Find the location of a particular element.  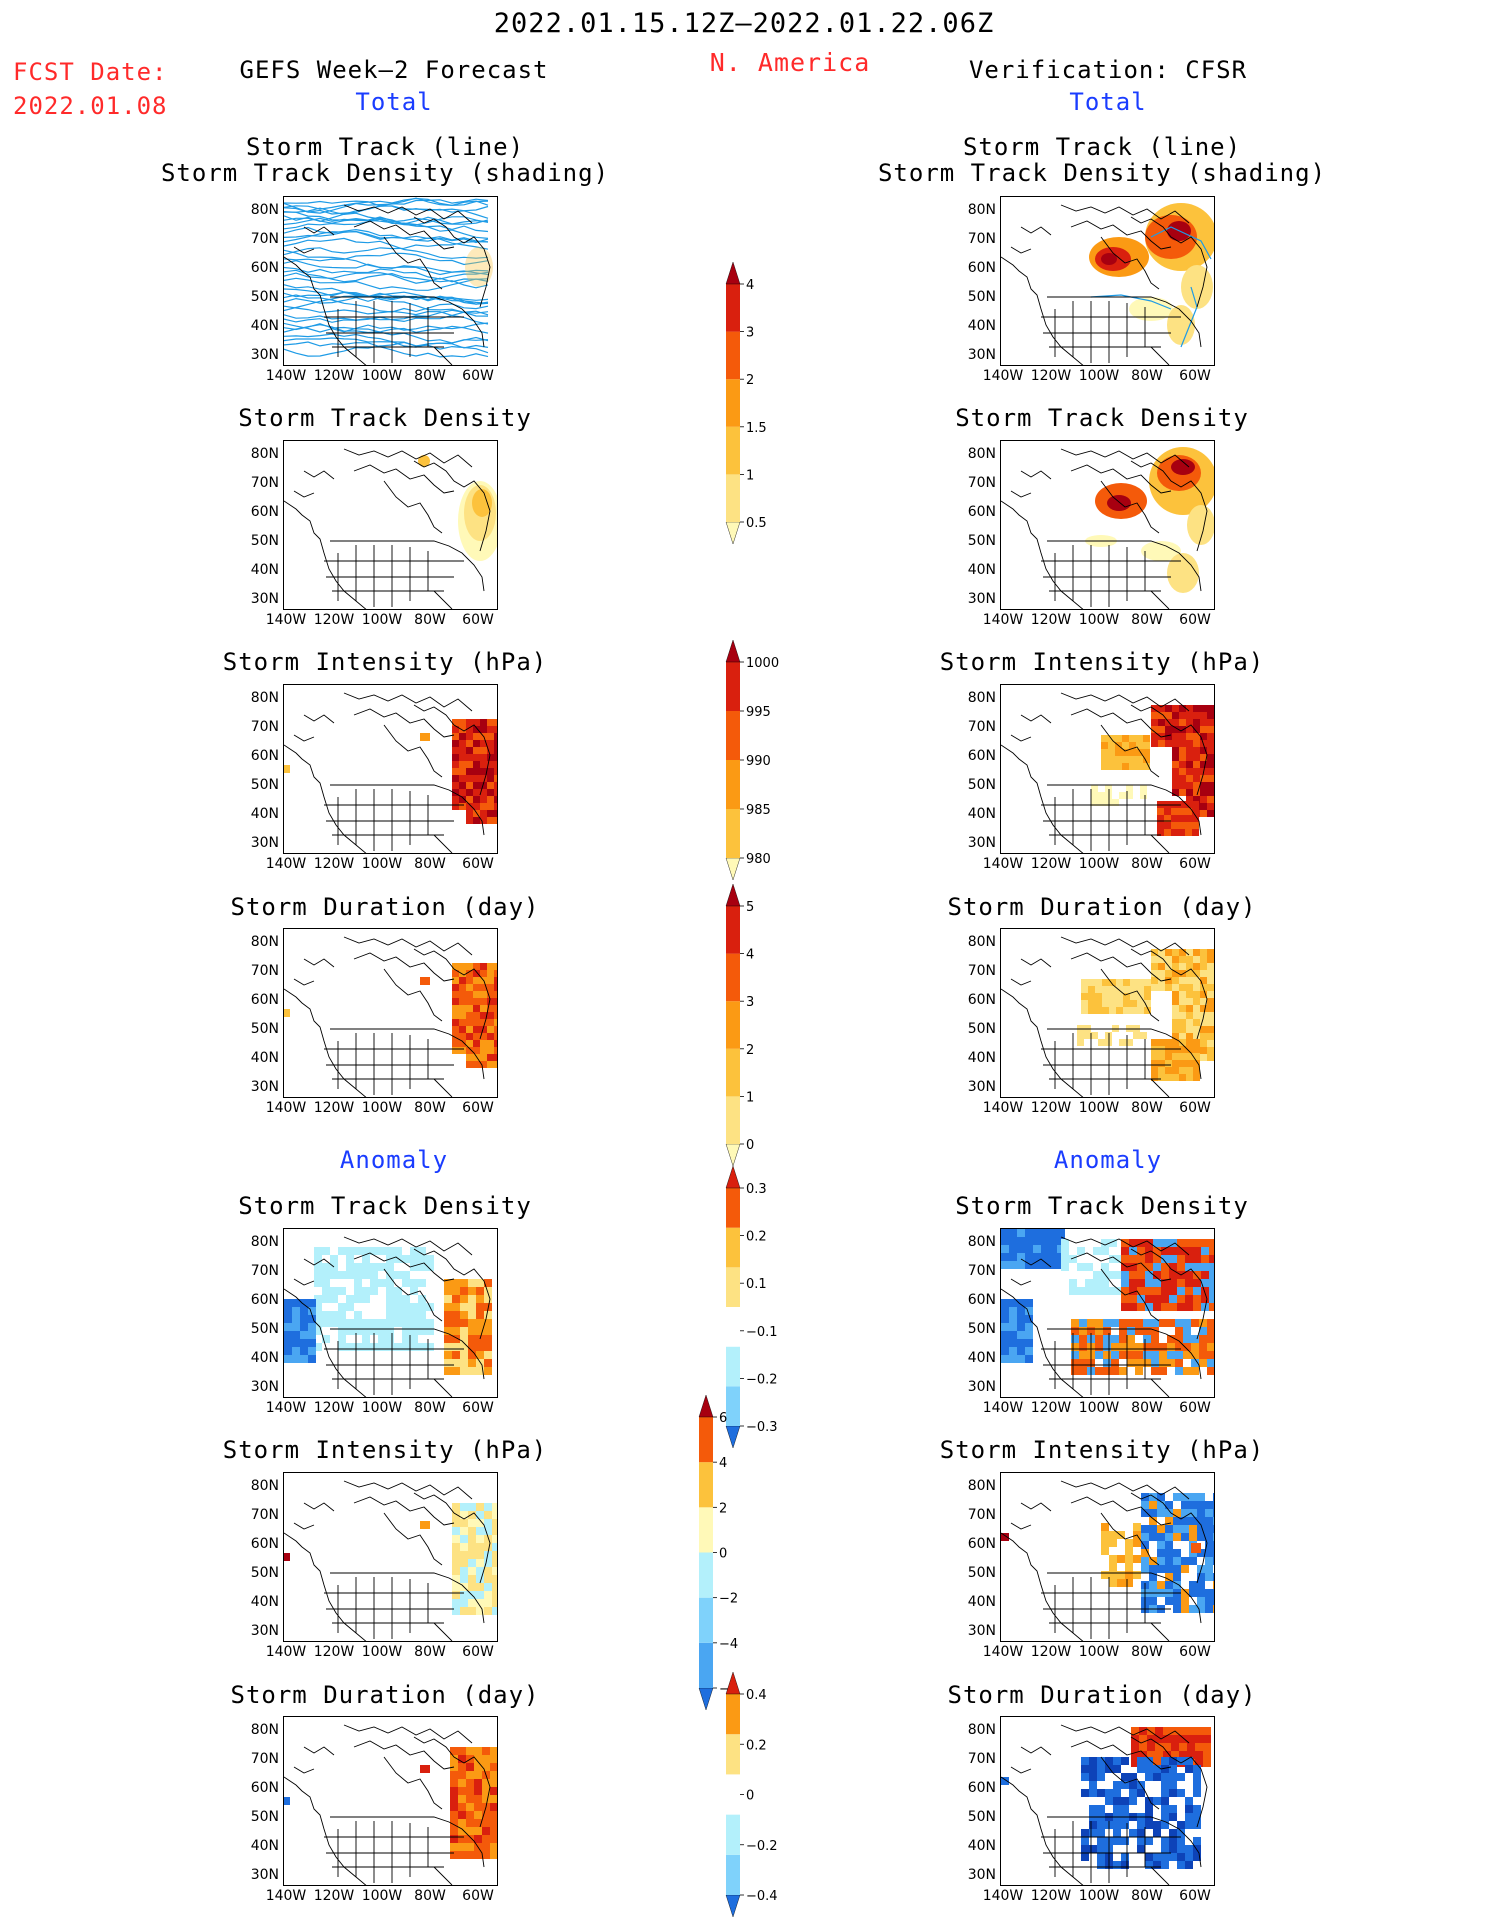

map-cfsr-track-density is located at coordinates (1107, 281).